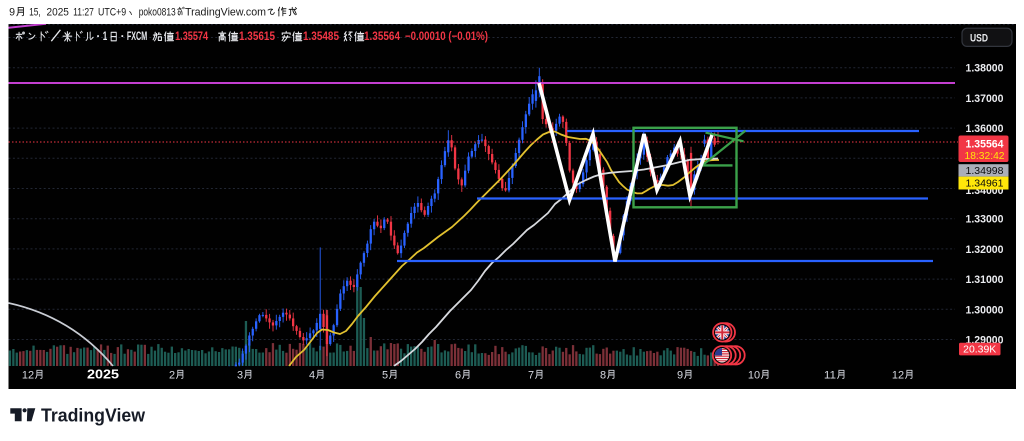 The image size is (1024, 441). What do you see at coordinates (191, 37) in the screenshot?
I see `svg-text: 1.35574` at bounding box center [191, 37].